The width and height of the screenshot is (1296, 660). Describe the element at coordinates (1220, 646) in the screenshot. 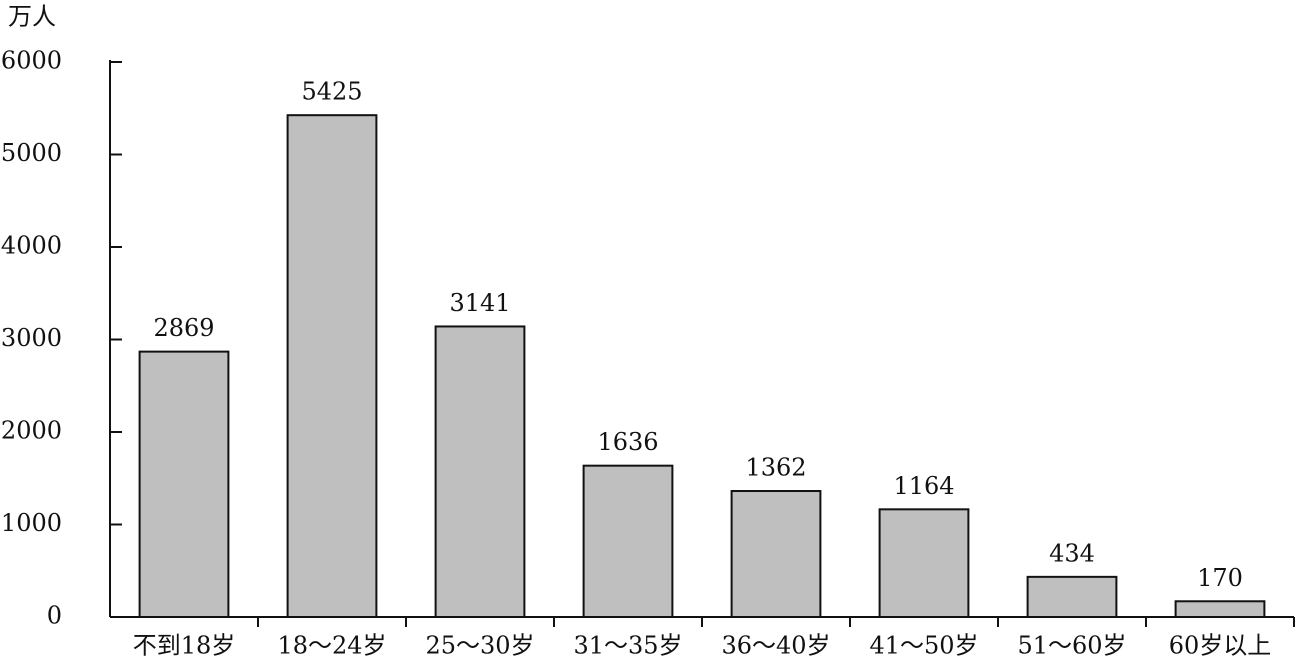

I see `x-tick-label: 60岁以上` at that location.